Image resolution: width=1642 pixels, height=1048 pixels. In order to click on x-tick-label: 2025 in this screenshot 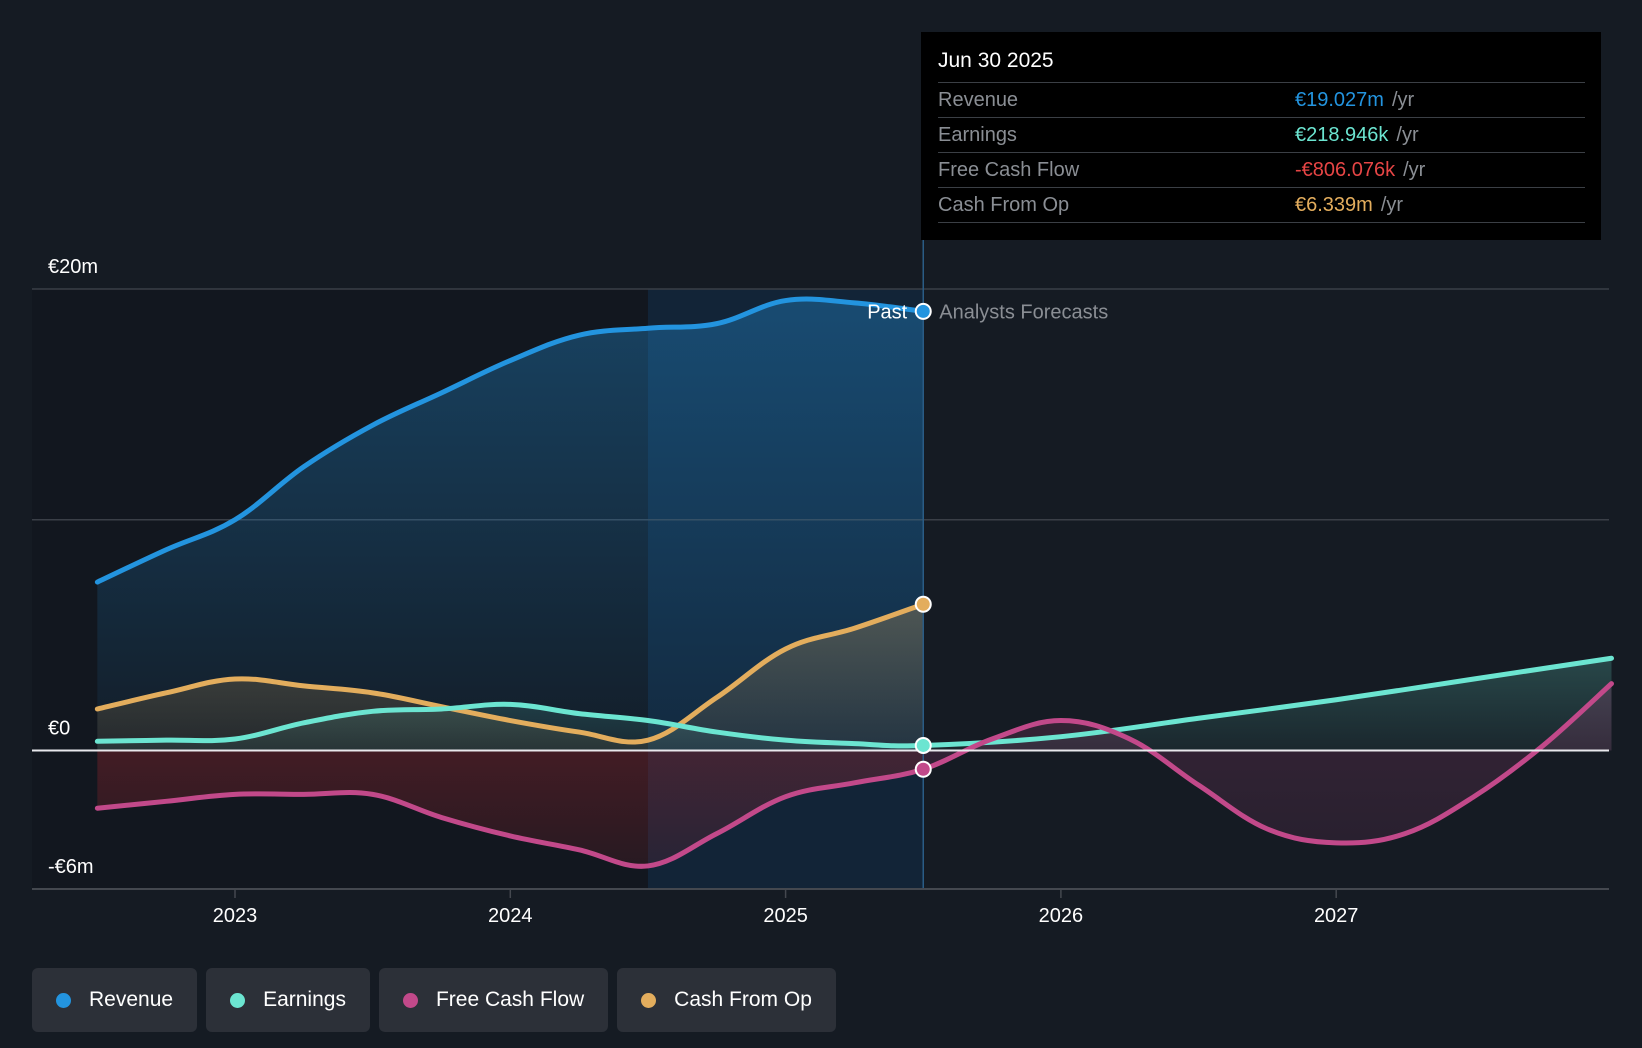, I will do `click(785, 916)`.